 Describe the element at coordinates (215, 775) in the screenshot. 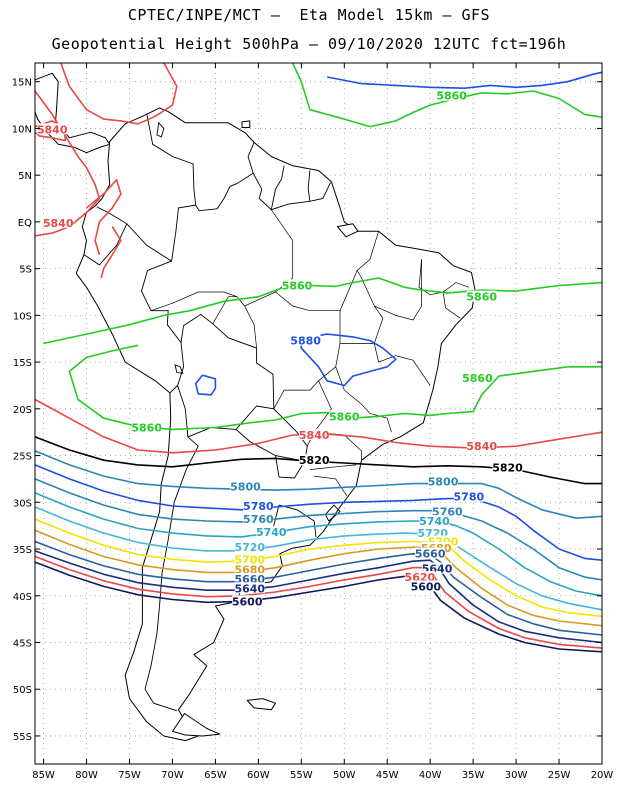

I see `lon-tick-label: 65W` at that location.